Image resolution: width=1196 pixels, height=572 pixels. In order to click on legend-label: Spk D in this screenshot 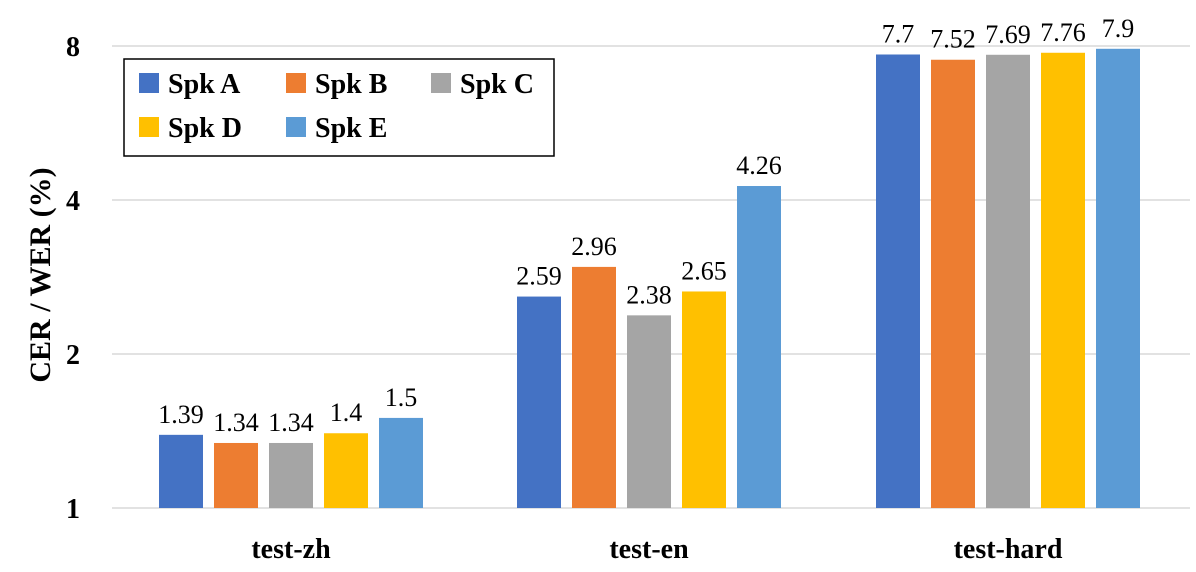, I will do `click(205, 128)`.